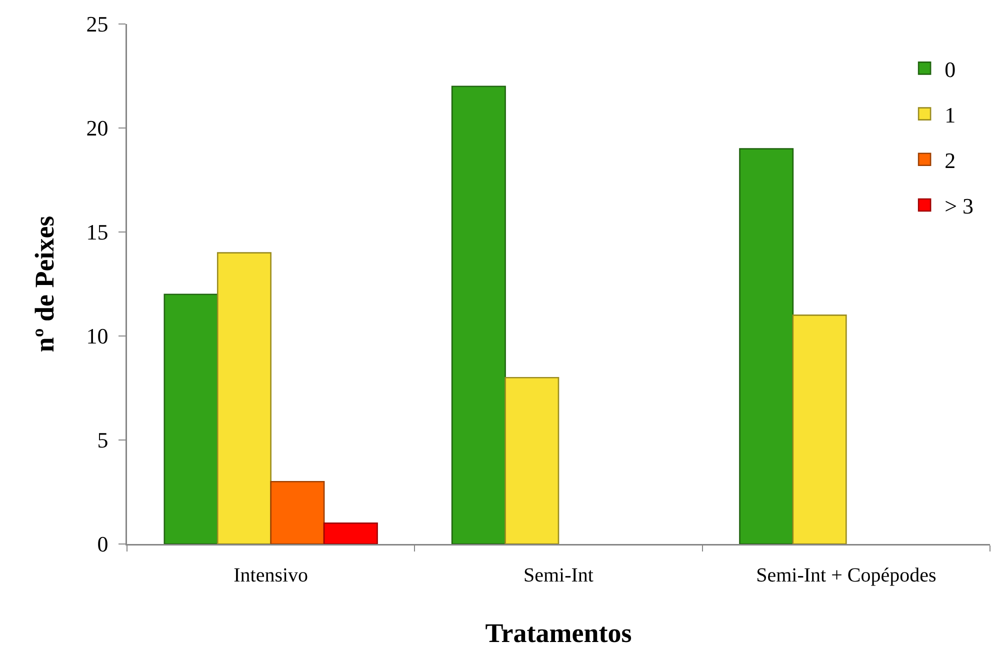  Describe the element at coordinates (846, 575) in the screenshot. I see `x-tick-label: Semi-Int + Copépodes` at that location.